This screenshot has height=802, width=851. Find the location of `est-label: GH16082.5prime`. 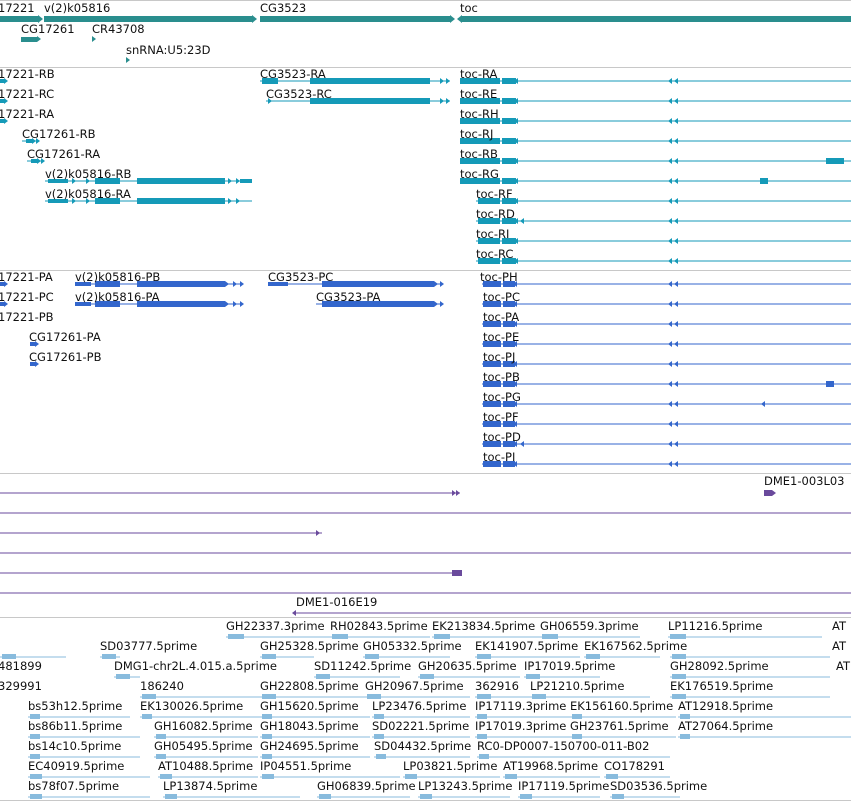

est-label: GH16082.5prime is located at coordinates (203, 726).